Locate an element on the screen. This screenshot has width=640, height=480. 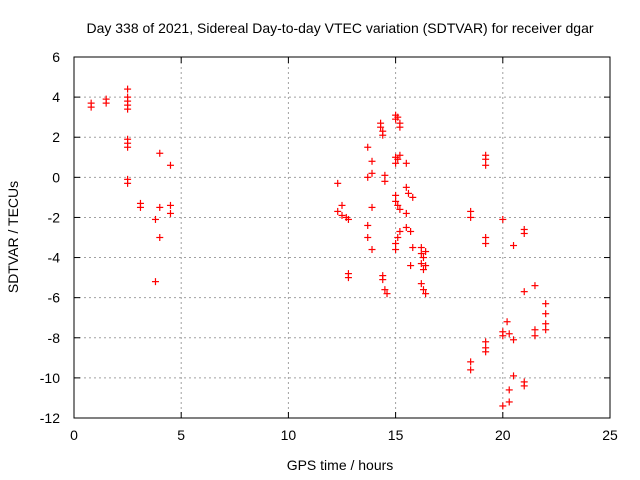
x-tick-label: 0 is located at coordinates (74, 435).